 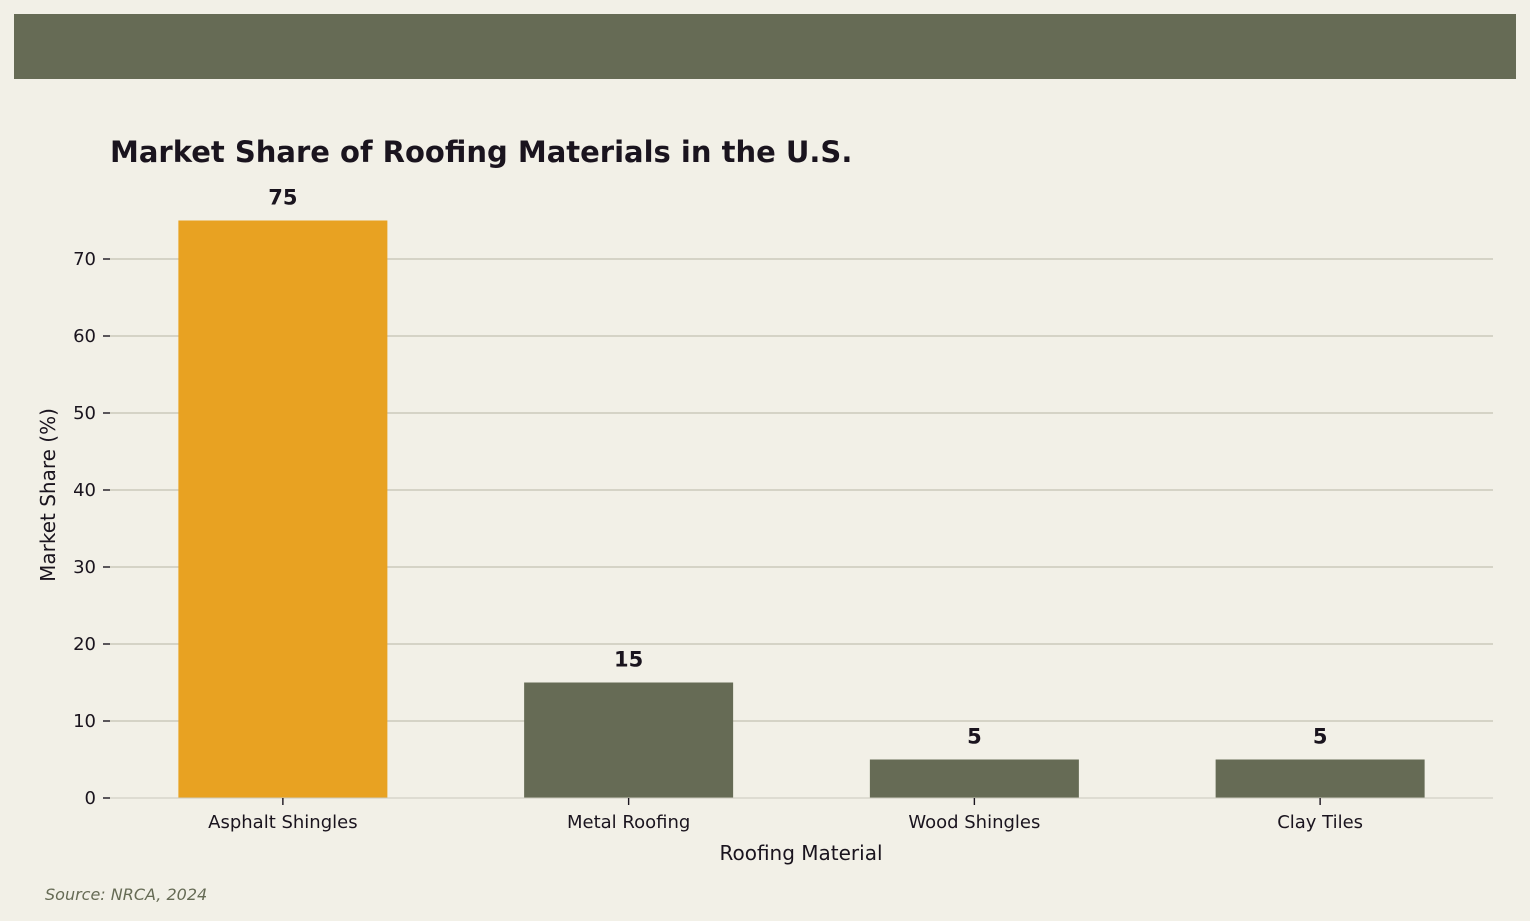 What do you see at coordinates (84, 336) in the screenshot?
I see `y-tick-label: 60` at bounding box center [84, 336].